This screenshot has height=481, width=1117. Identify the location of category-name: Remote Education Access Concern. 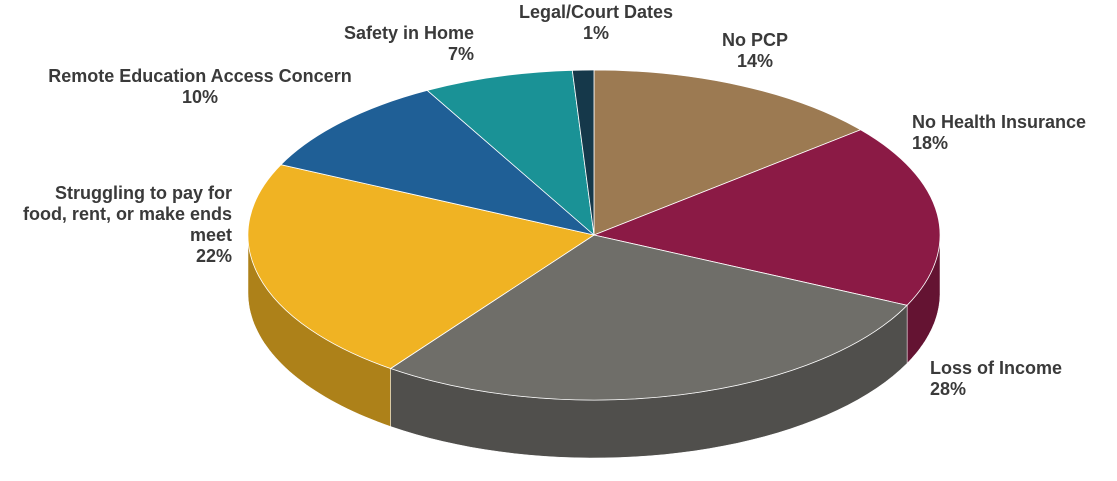
(200, 76).